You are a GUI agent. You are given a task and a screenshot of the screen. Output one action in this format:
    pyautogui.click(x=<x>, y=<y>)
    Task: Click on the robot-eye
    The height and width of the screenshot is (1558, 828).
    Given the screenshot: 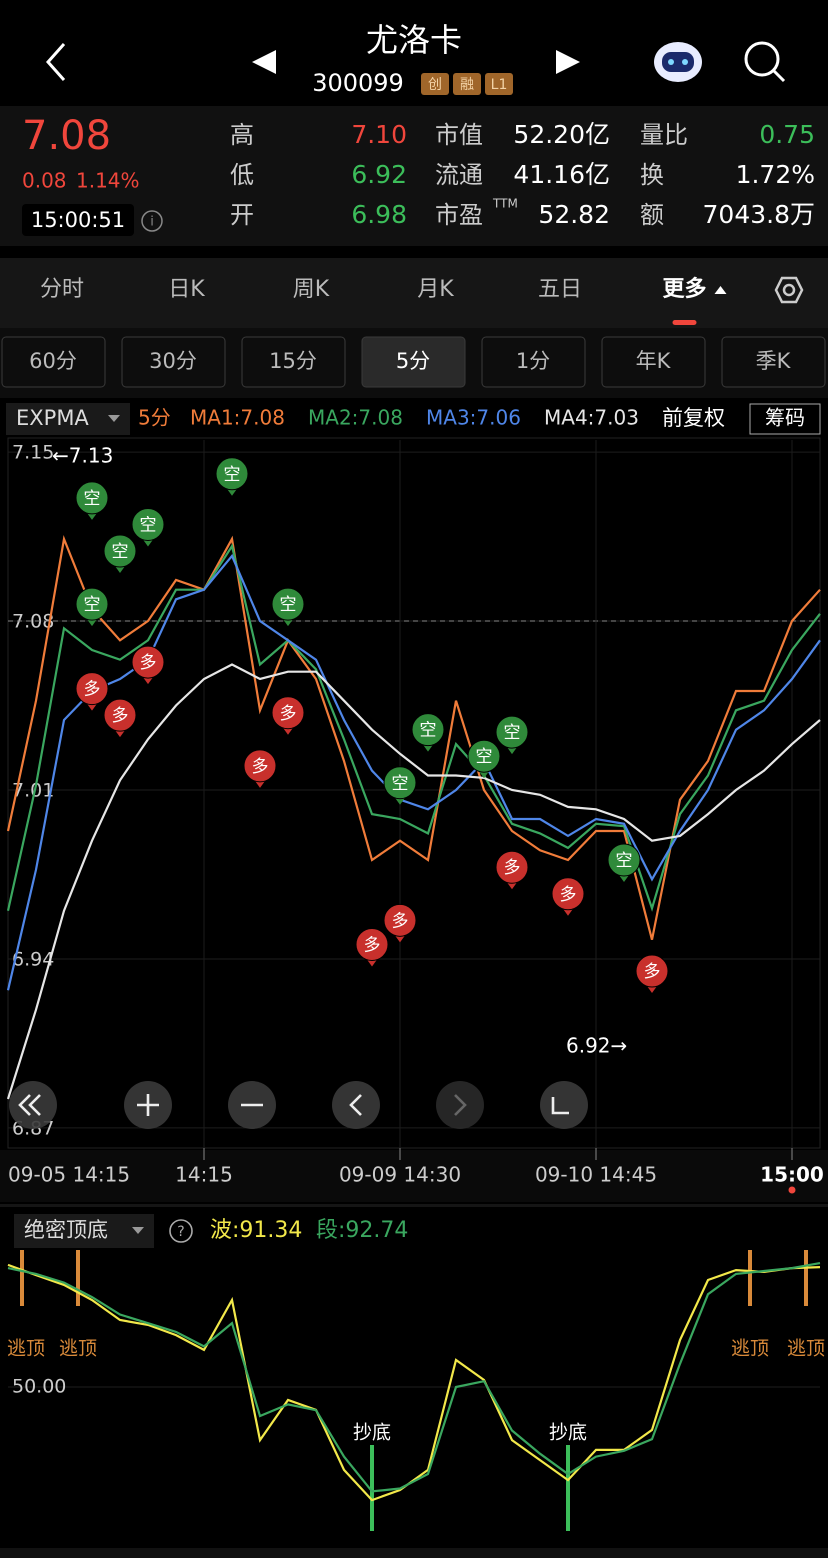 What is the action you would take?
    pyautogui.click(x=685, y=62)
    